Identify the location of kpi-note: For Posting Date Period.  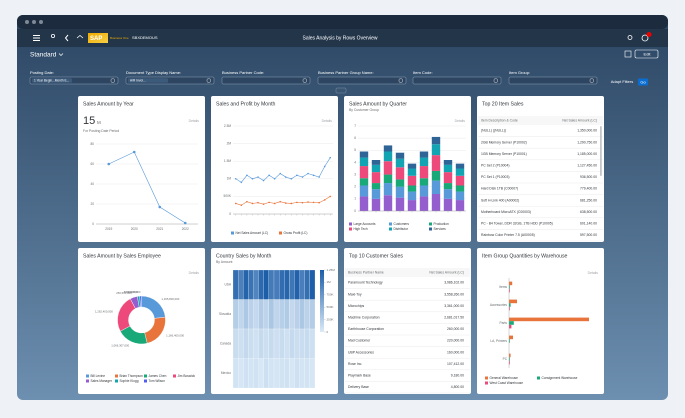
(101, 131).